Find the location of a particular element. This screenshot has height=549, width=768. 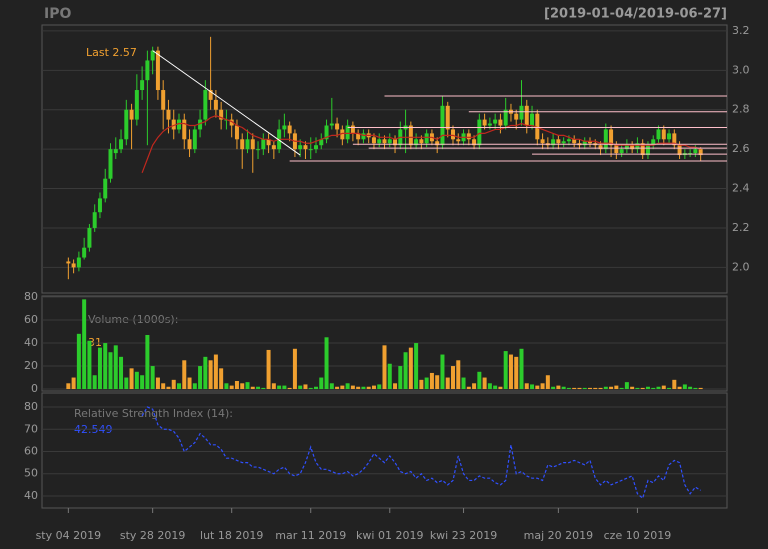

y-tick-label: 2.6 is located at coordinates (741, 148).